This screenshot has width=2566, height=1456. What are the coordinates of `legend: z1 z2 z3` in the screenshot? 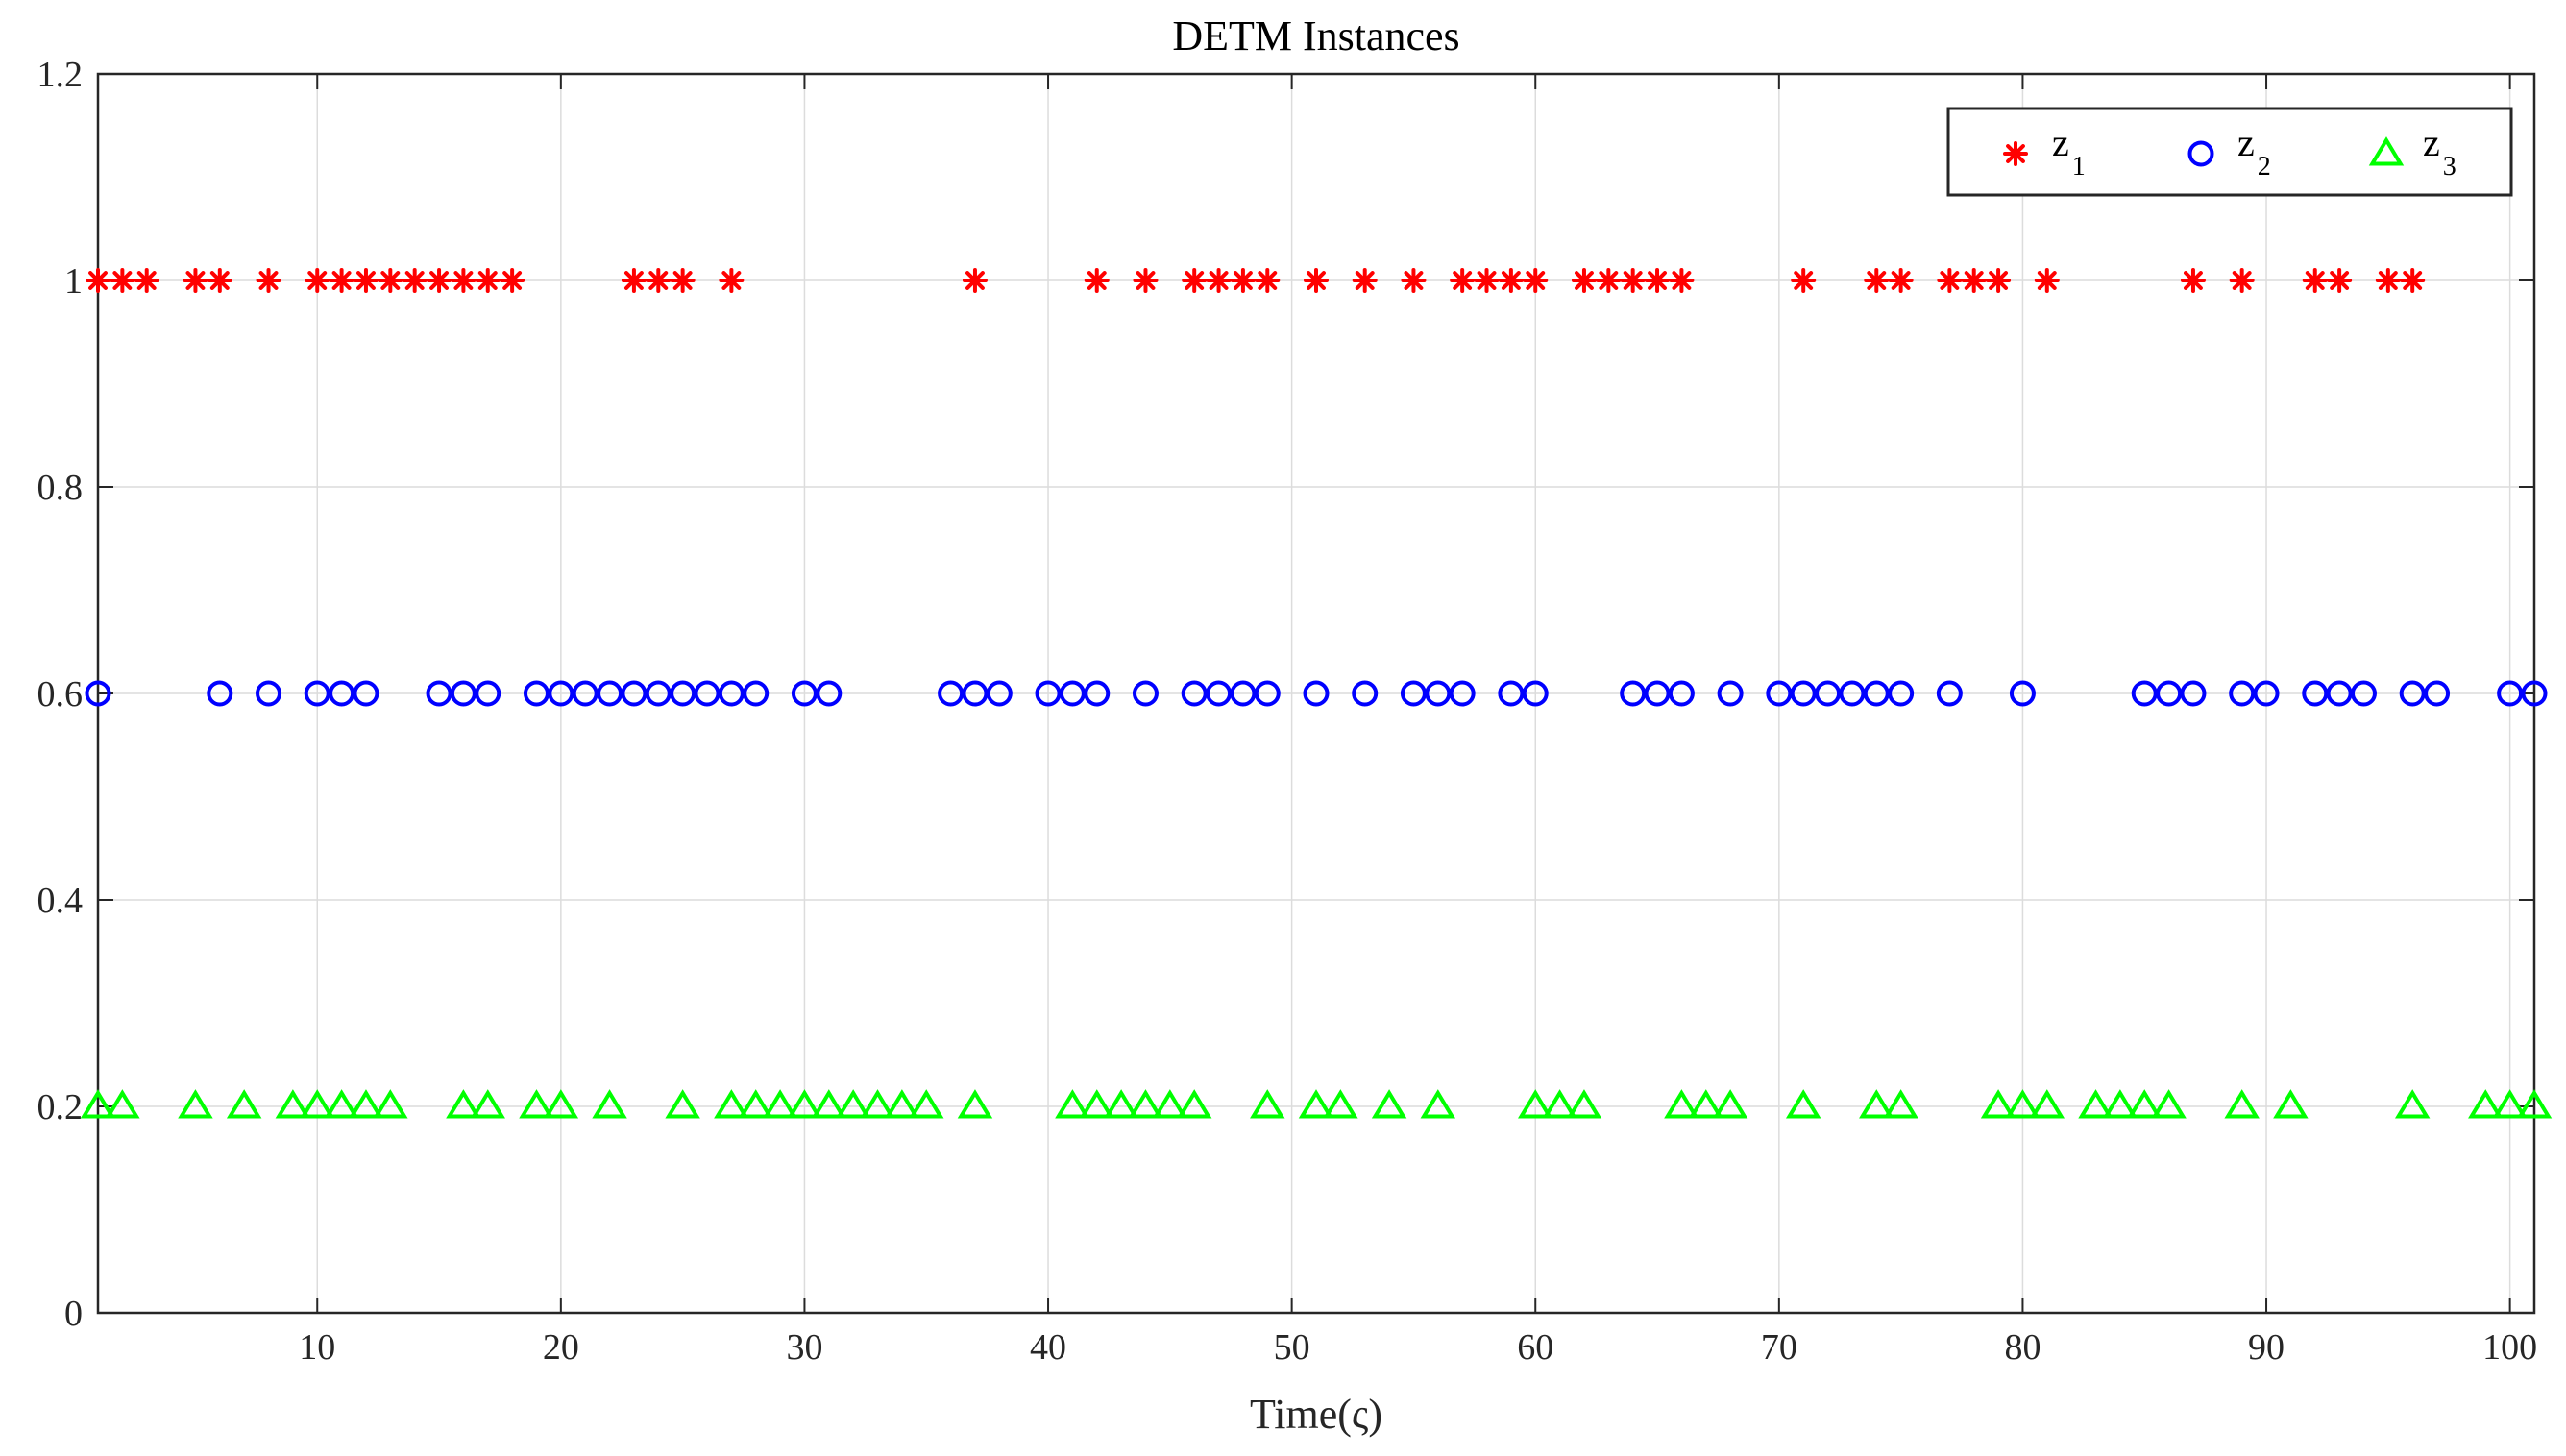 It's located at (2229, 152).